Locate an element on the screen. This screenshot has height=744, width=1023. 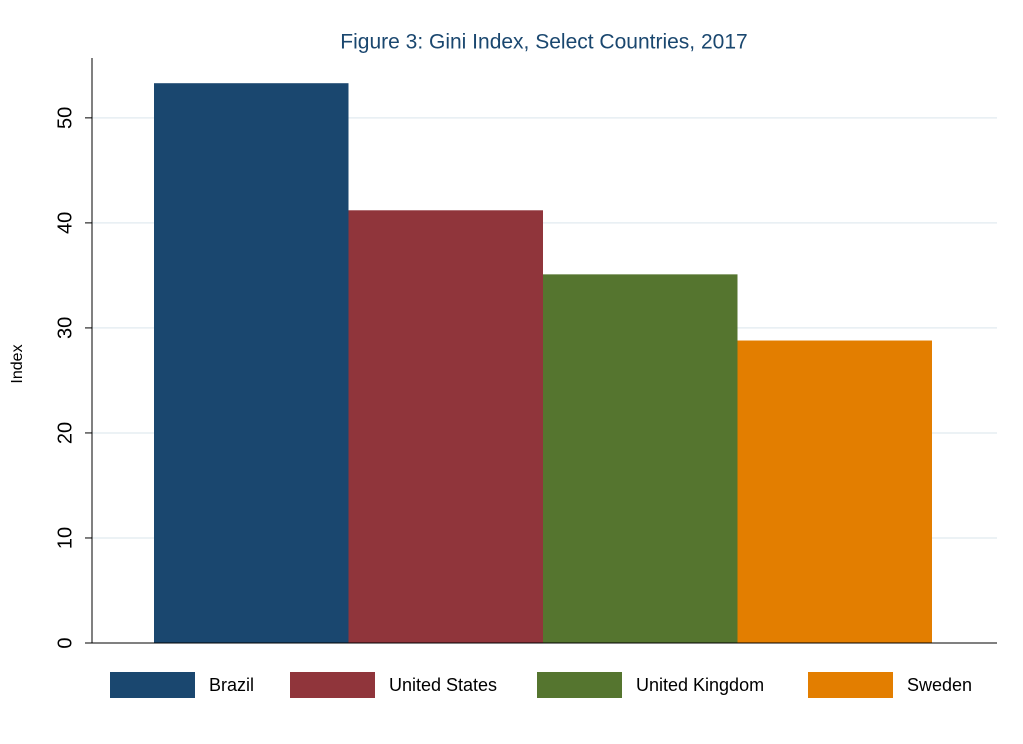
legend-label: United States is located at coordinates (443, 685).